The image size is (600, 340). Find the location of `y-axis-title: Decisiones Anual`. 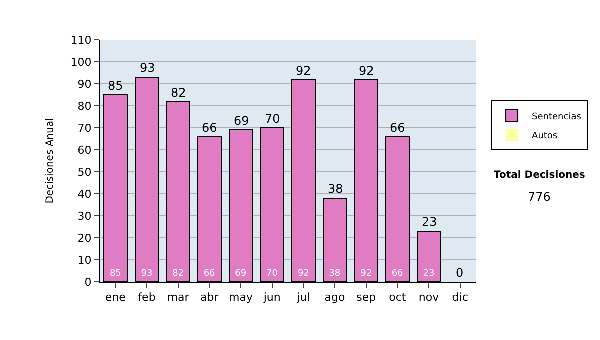

y-axis-title: Decisiones Anual is located at coordinates (50, 161).